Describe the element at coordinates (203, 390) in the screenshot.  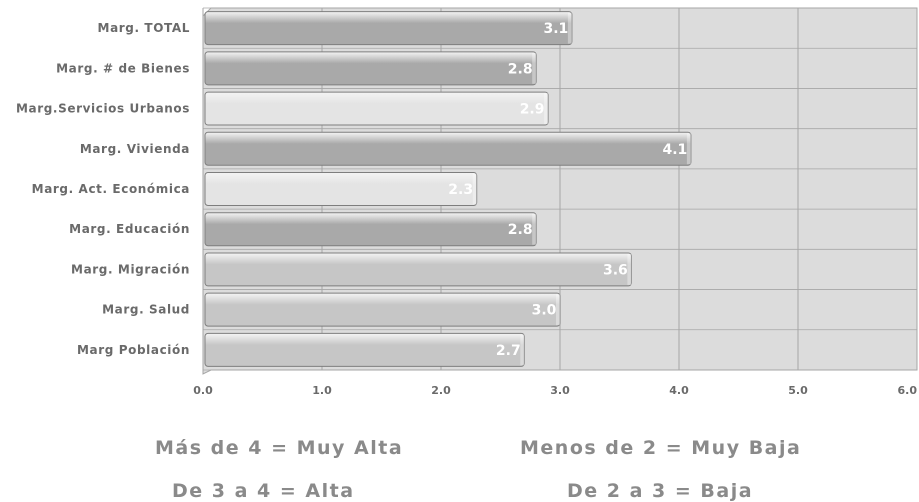
I see `x-tick-label: 0.0` at that location.